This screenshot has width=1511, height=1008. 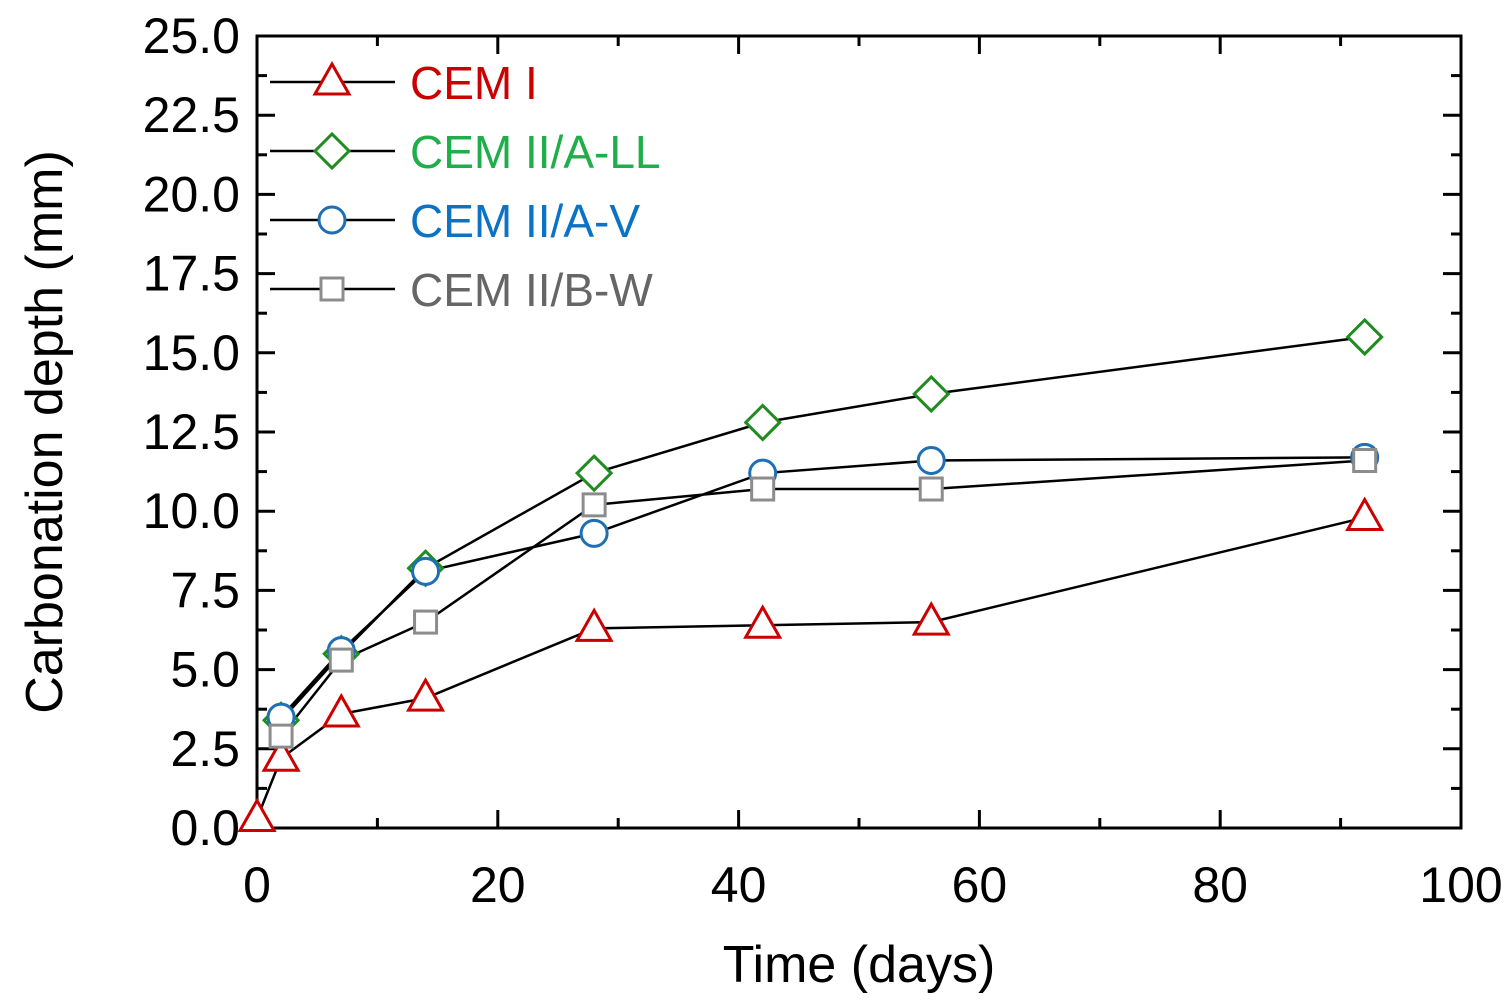 What do you see at coordinates (498, 885) in the screenshot?
I see `x-tick-label: 20` at bounding box center [498, 885].